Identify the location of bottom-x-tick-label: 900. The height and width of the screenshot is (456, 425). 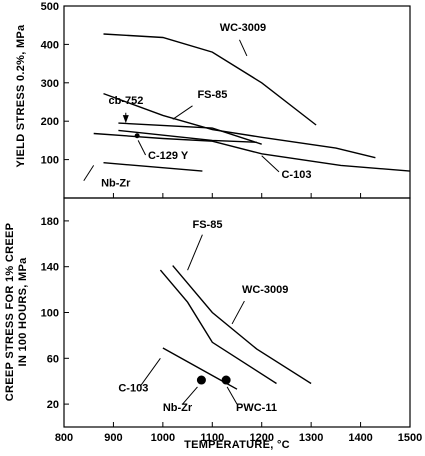
(113, 438).